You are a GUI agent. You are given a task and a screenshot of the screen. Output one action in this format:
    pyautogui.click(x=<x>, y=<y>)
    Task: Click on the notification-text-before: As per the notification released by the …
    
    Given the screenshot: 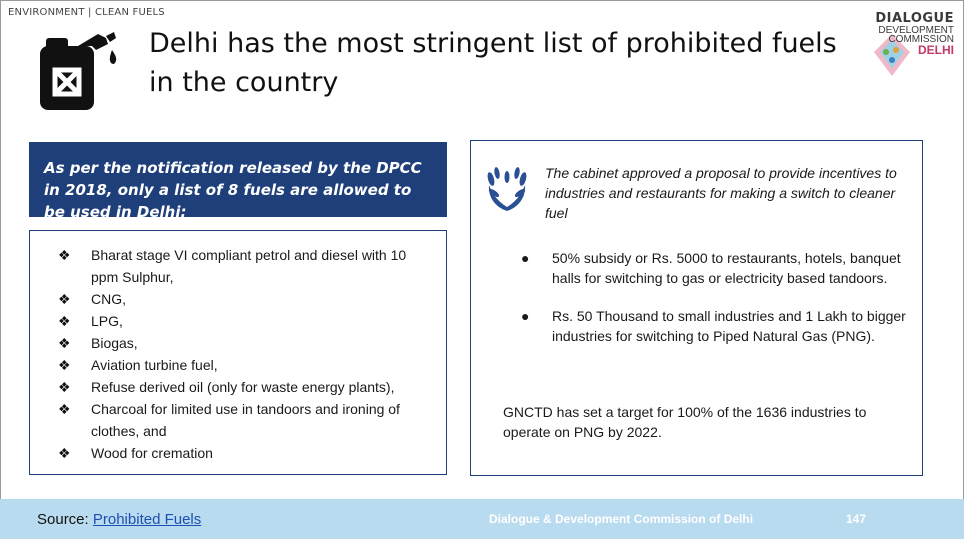 What is the action you would take?
    pyautogui.click(x=233, y=179)
    